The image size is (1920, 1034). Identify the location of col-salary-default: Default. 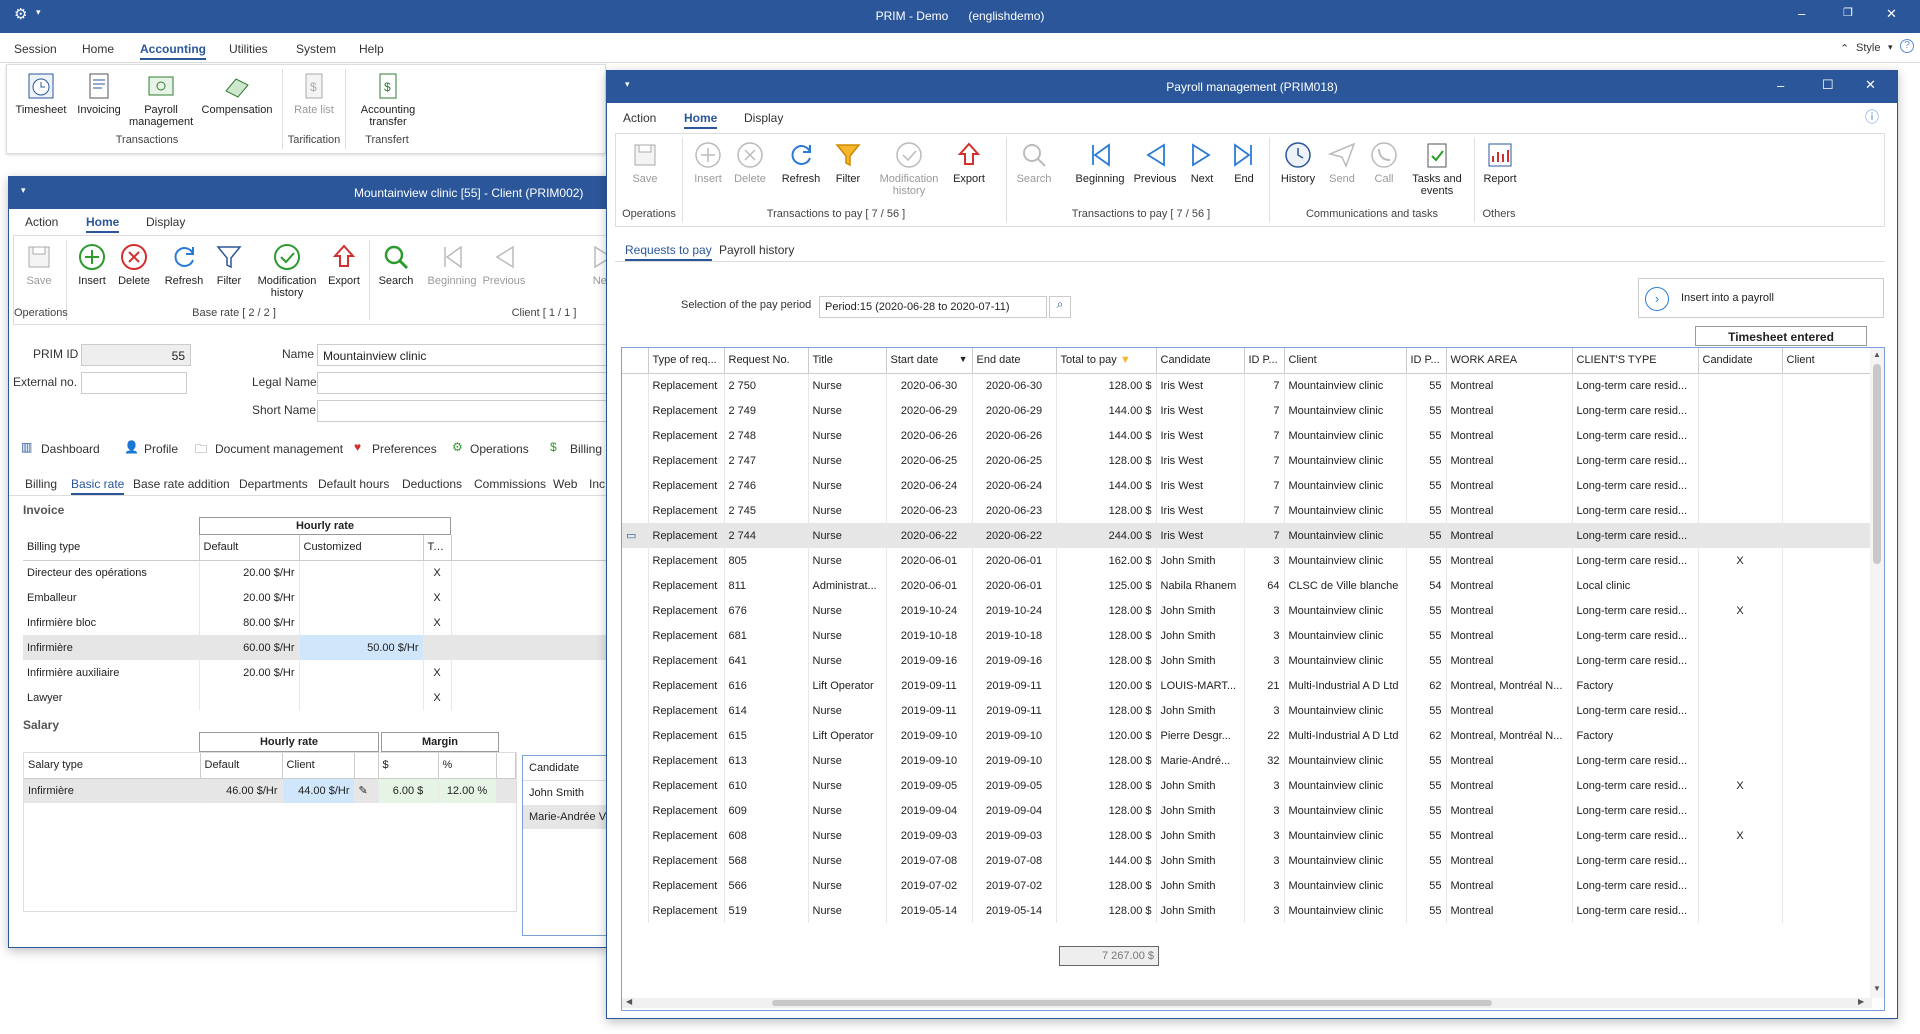
(241, 766).